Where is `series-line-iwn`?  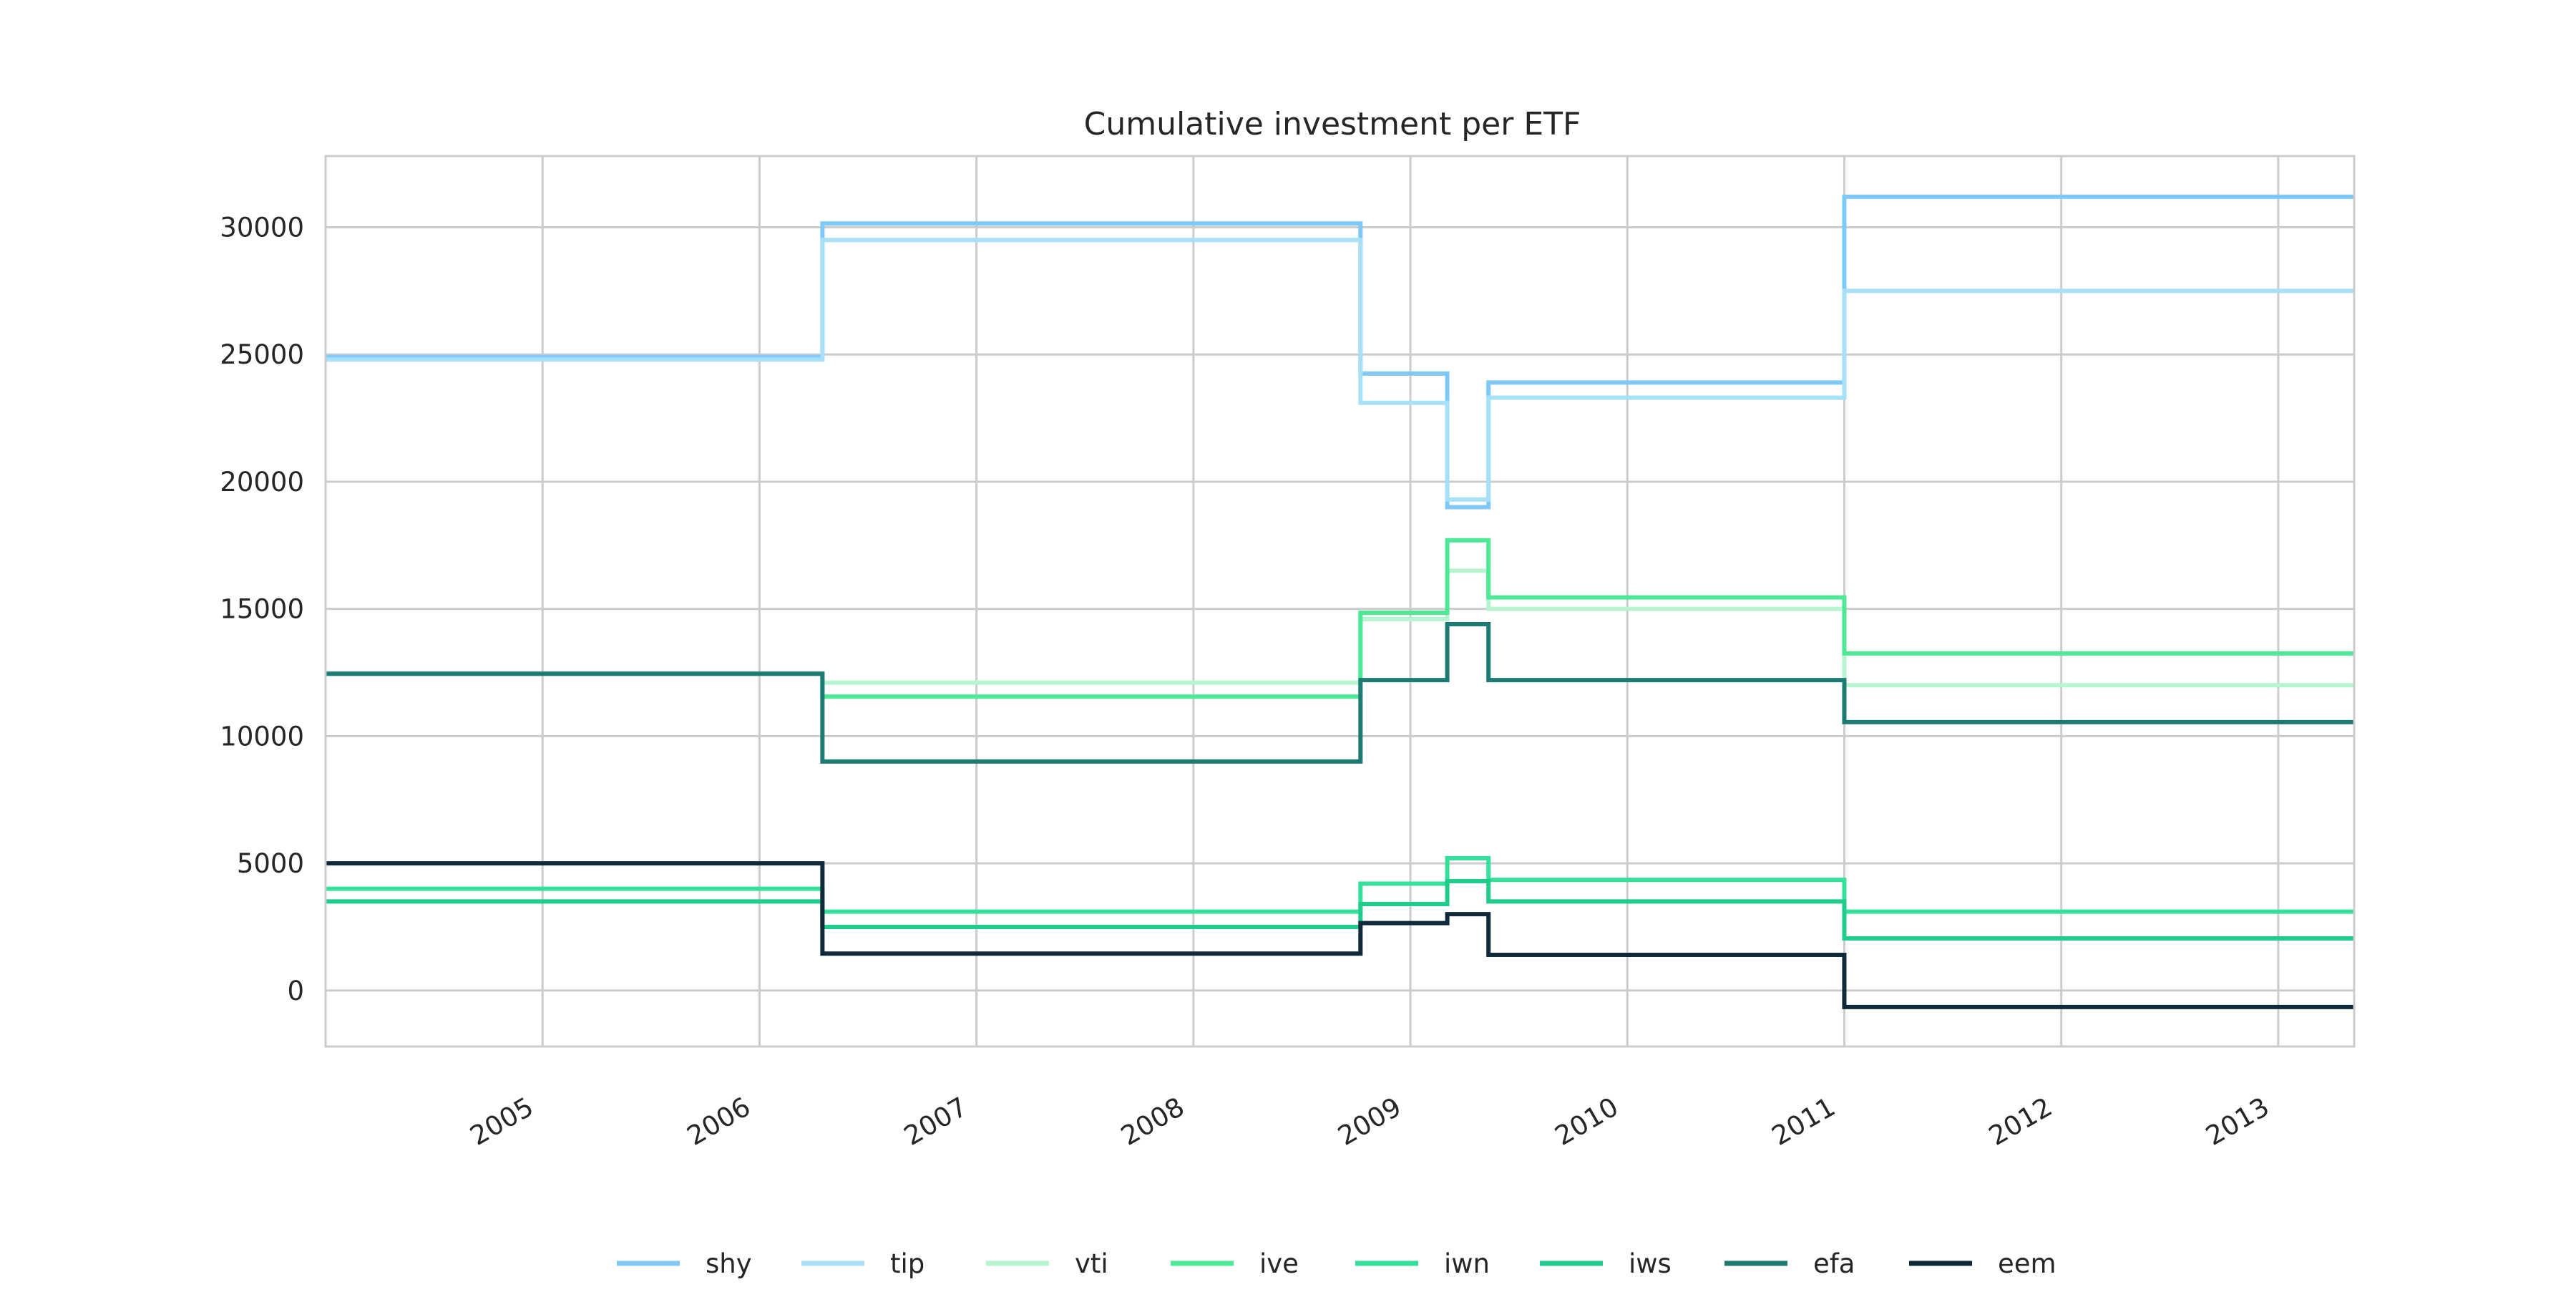 series-line-iwn is located at coordinates (1340, 884).